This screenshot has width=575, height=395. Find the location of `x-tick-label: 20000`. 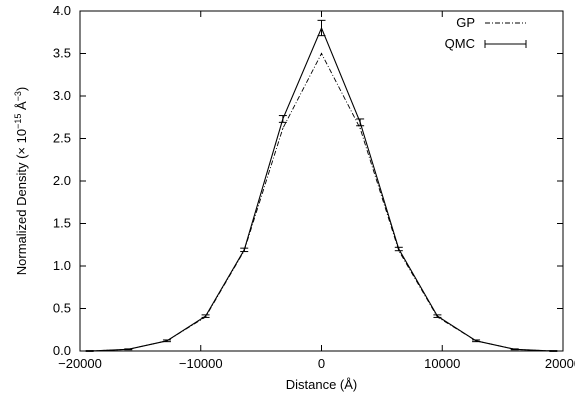

x-tick-label: 20000 is located at coordinates (560, 363).